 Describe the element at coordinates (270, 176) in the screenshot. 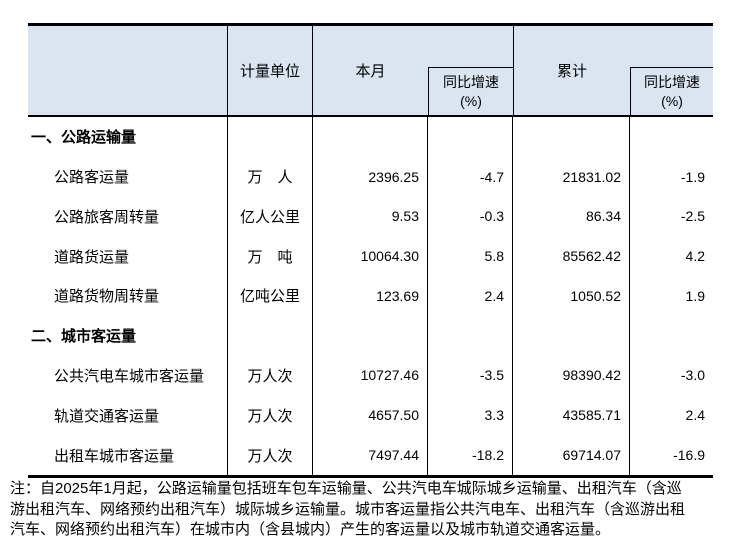

I see `cell-unit: 万 人` at that location.